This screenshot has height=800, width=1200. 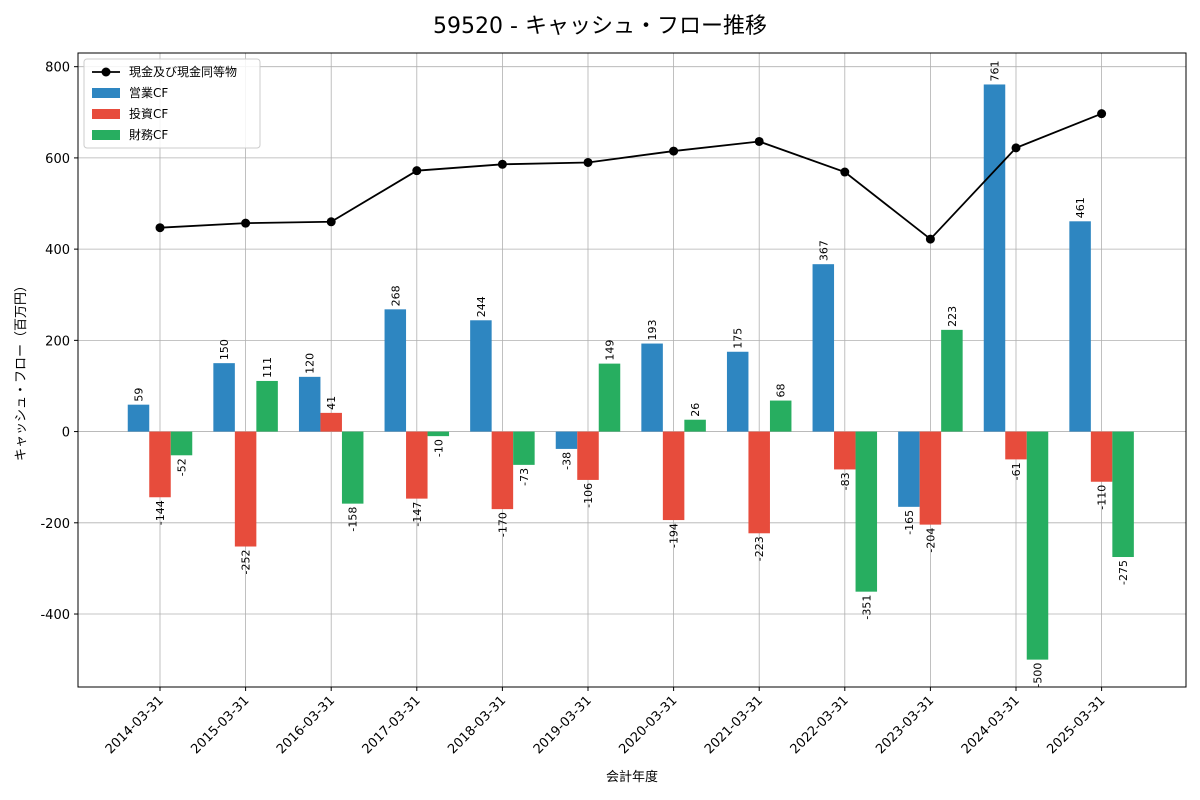 What do you see at coordinates (57, 159) in the screenshot?
I see `y-tick-label: 600` at bounding box center [57, 159].